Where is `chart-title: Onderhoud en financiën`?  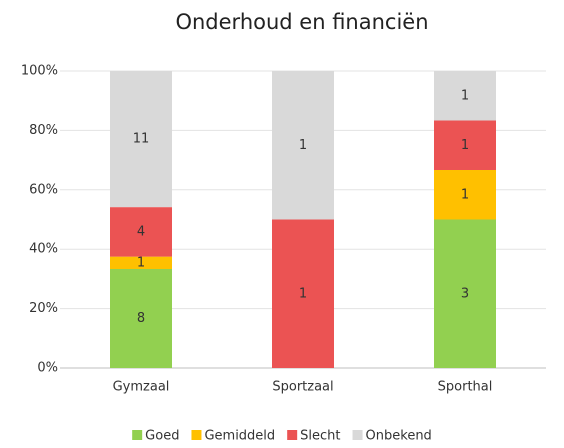 chart-title: Onderhoud en financiën is located at coordinates (301, 22).